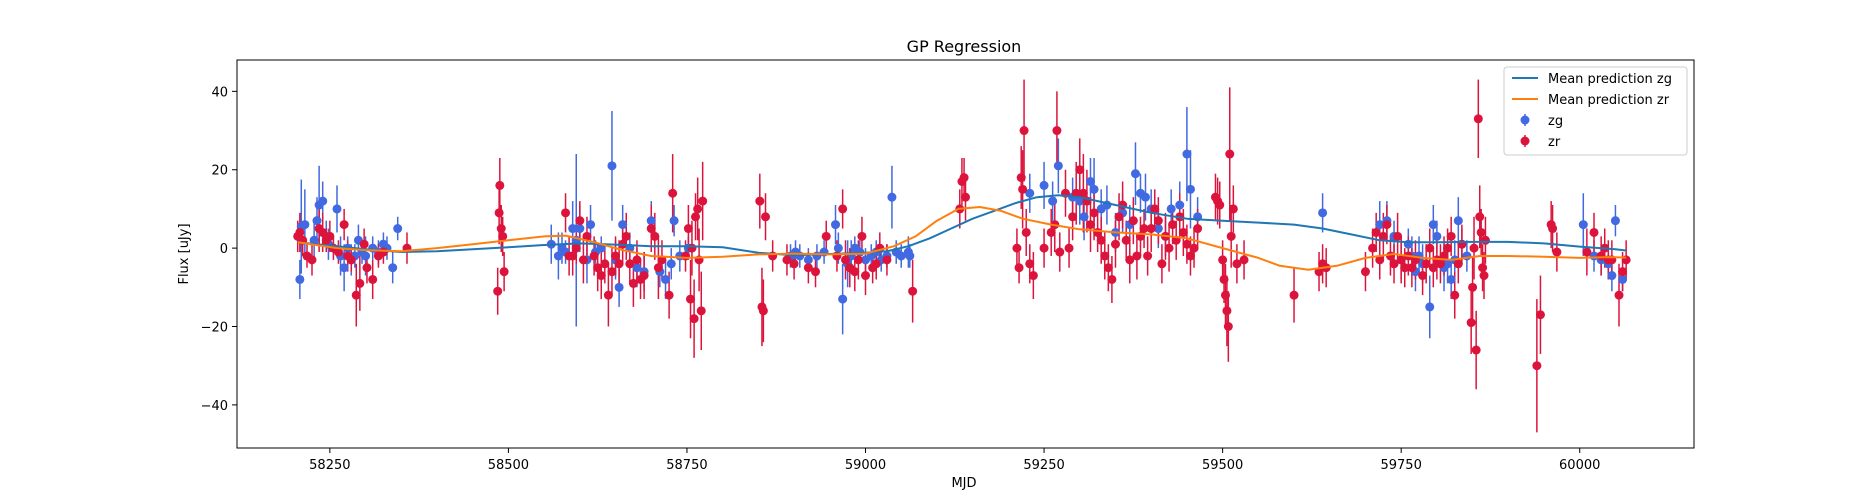 The height and width of the screenshot is (500, 1875). I want to click on y-tick-label: −20, so click(214, 328).